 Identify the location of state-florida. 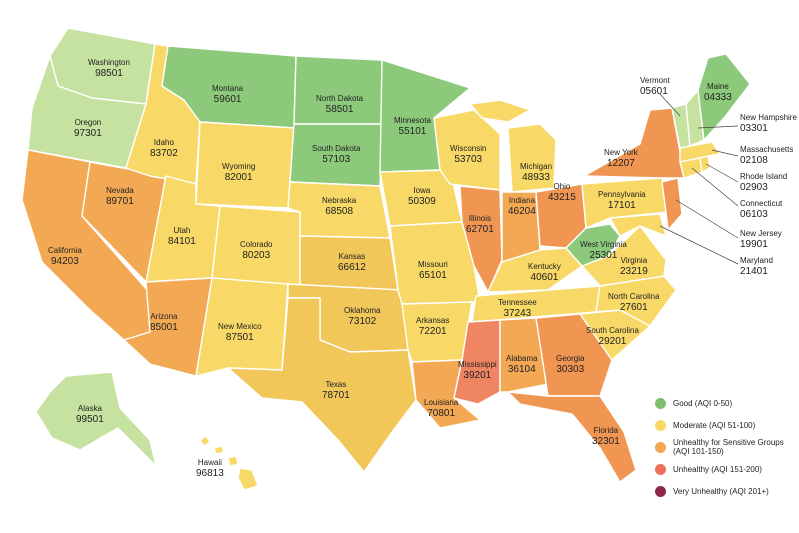
(572, 437).